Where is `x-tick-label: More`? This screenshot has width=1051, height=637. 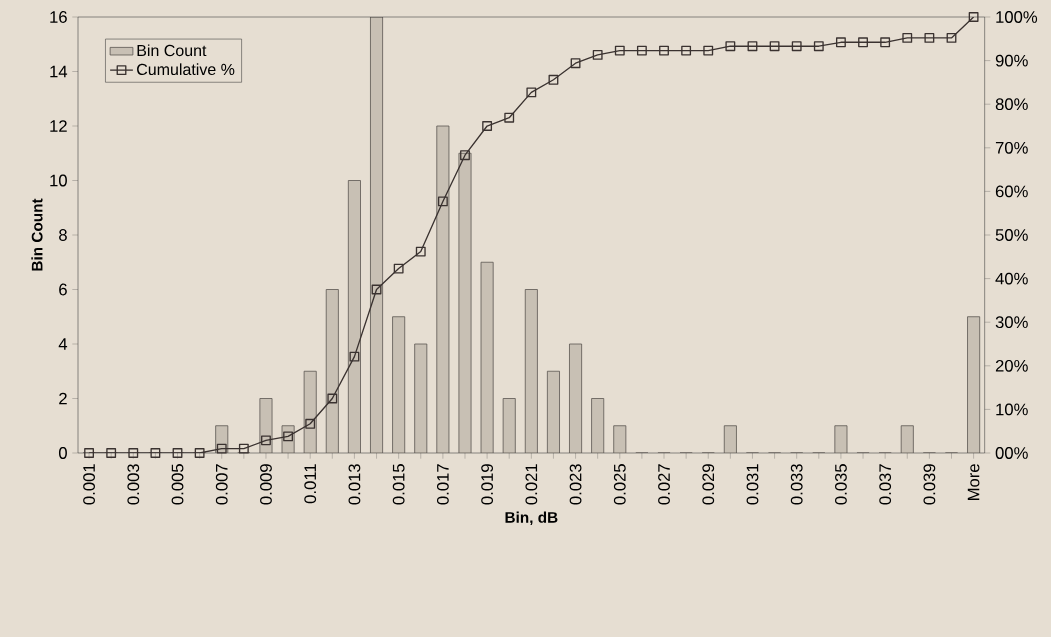 x-tick-label: More is located at coordinates (973, 482).